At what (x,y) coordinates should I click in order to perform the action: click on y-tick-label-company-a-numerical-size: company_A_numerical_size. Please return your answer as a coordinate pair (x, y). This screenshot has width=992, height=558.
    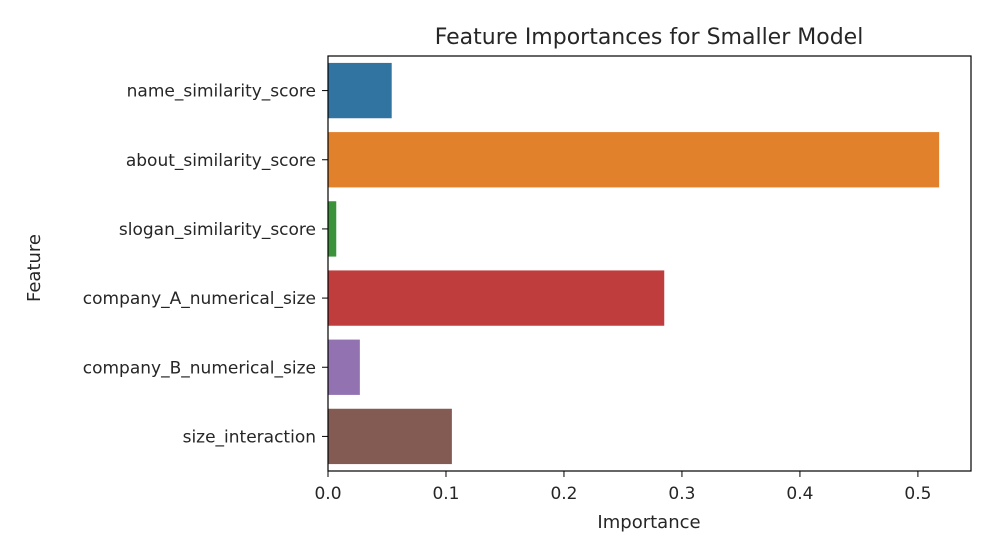
    Looking at the image, I should click on (199, 299).